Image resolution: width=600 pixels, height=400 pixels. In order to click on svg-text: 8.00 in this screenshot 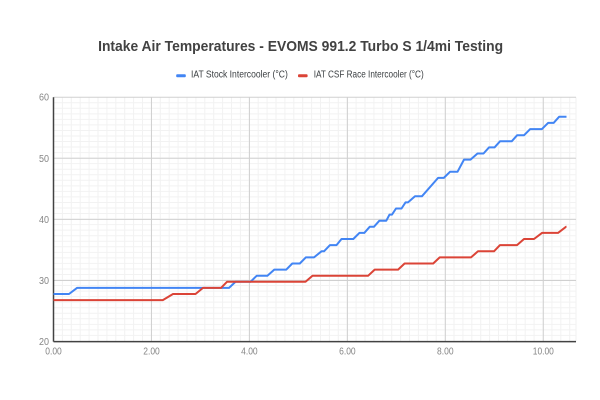, I will do `click(445, 352)`.